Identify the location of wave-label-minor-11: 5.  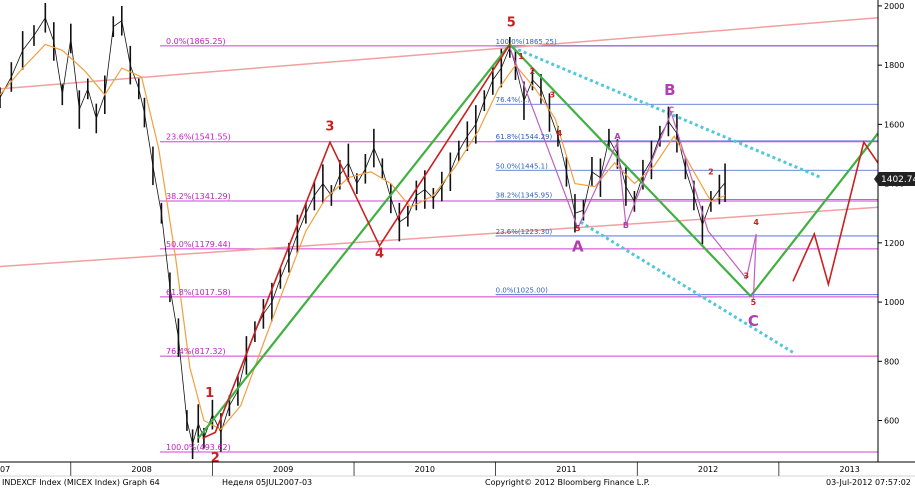
(754, 302).